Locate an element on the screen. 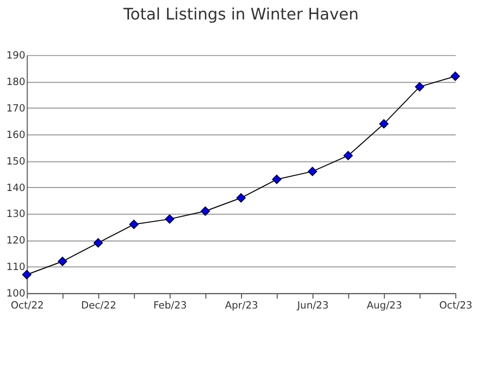 The image size is (490, 380). chart-title: Total Listings in Winter Haven is located at coordinates (240, 14).